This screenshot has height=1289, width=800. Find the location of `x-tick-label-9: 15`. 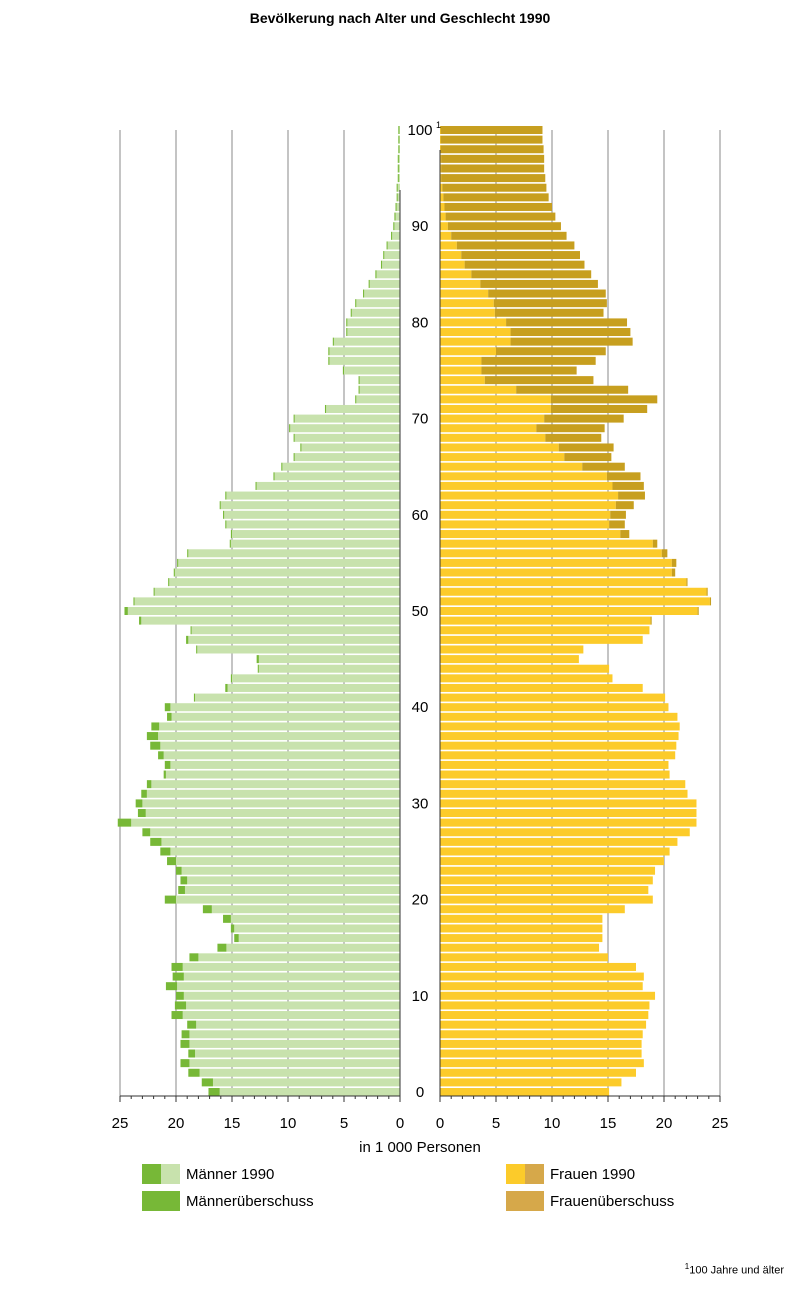

x-tick-label-9: 15 is located at coordinates (608, 1123).